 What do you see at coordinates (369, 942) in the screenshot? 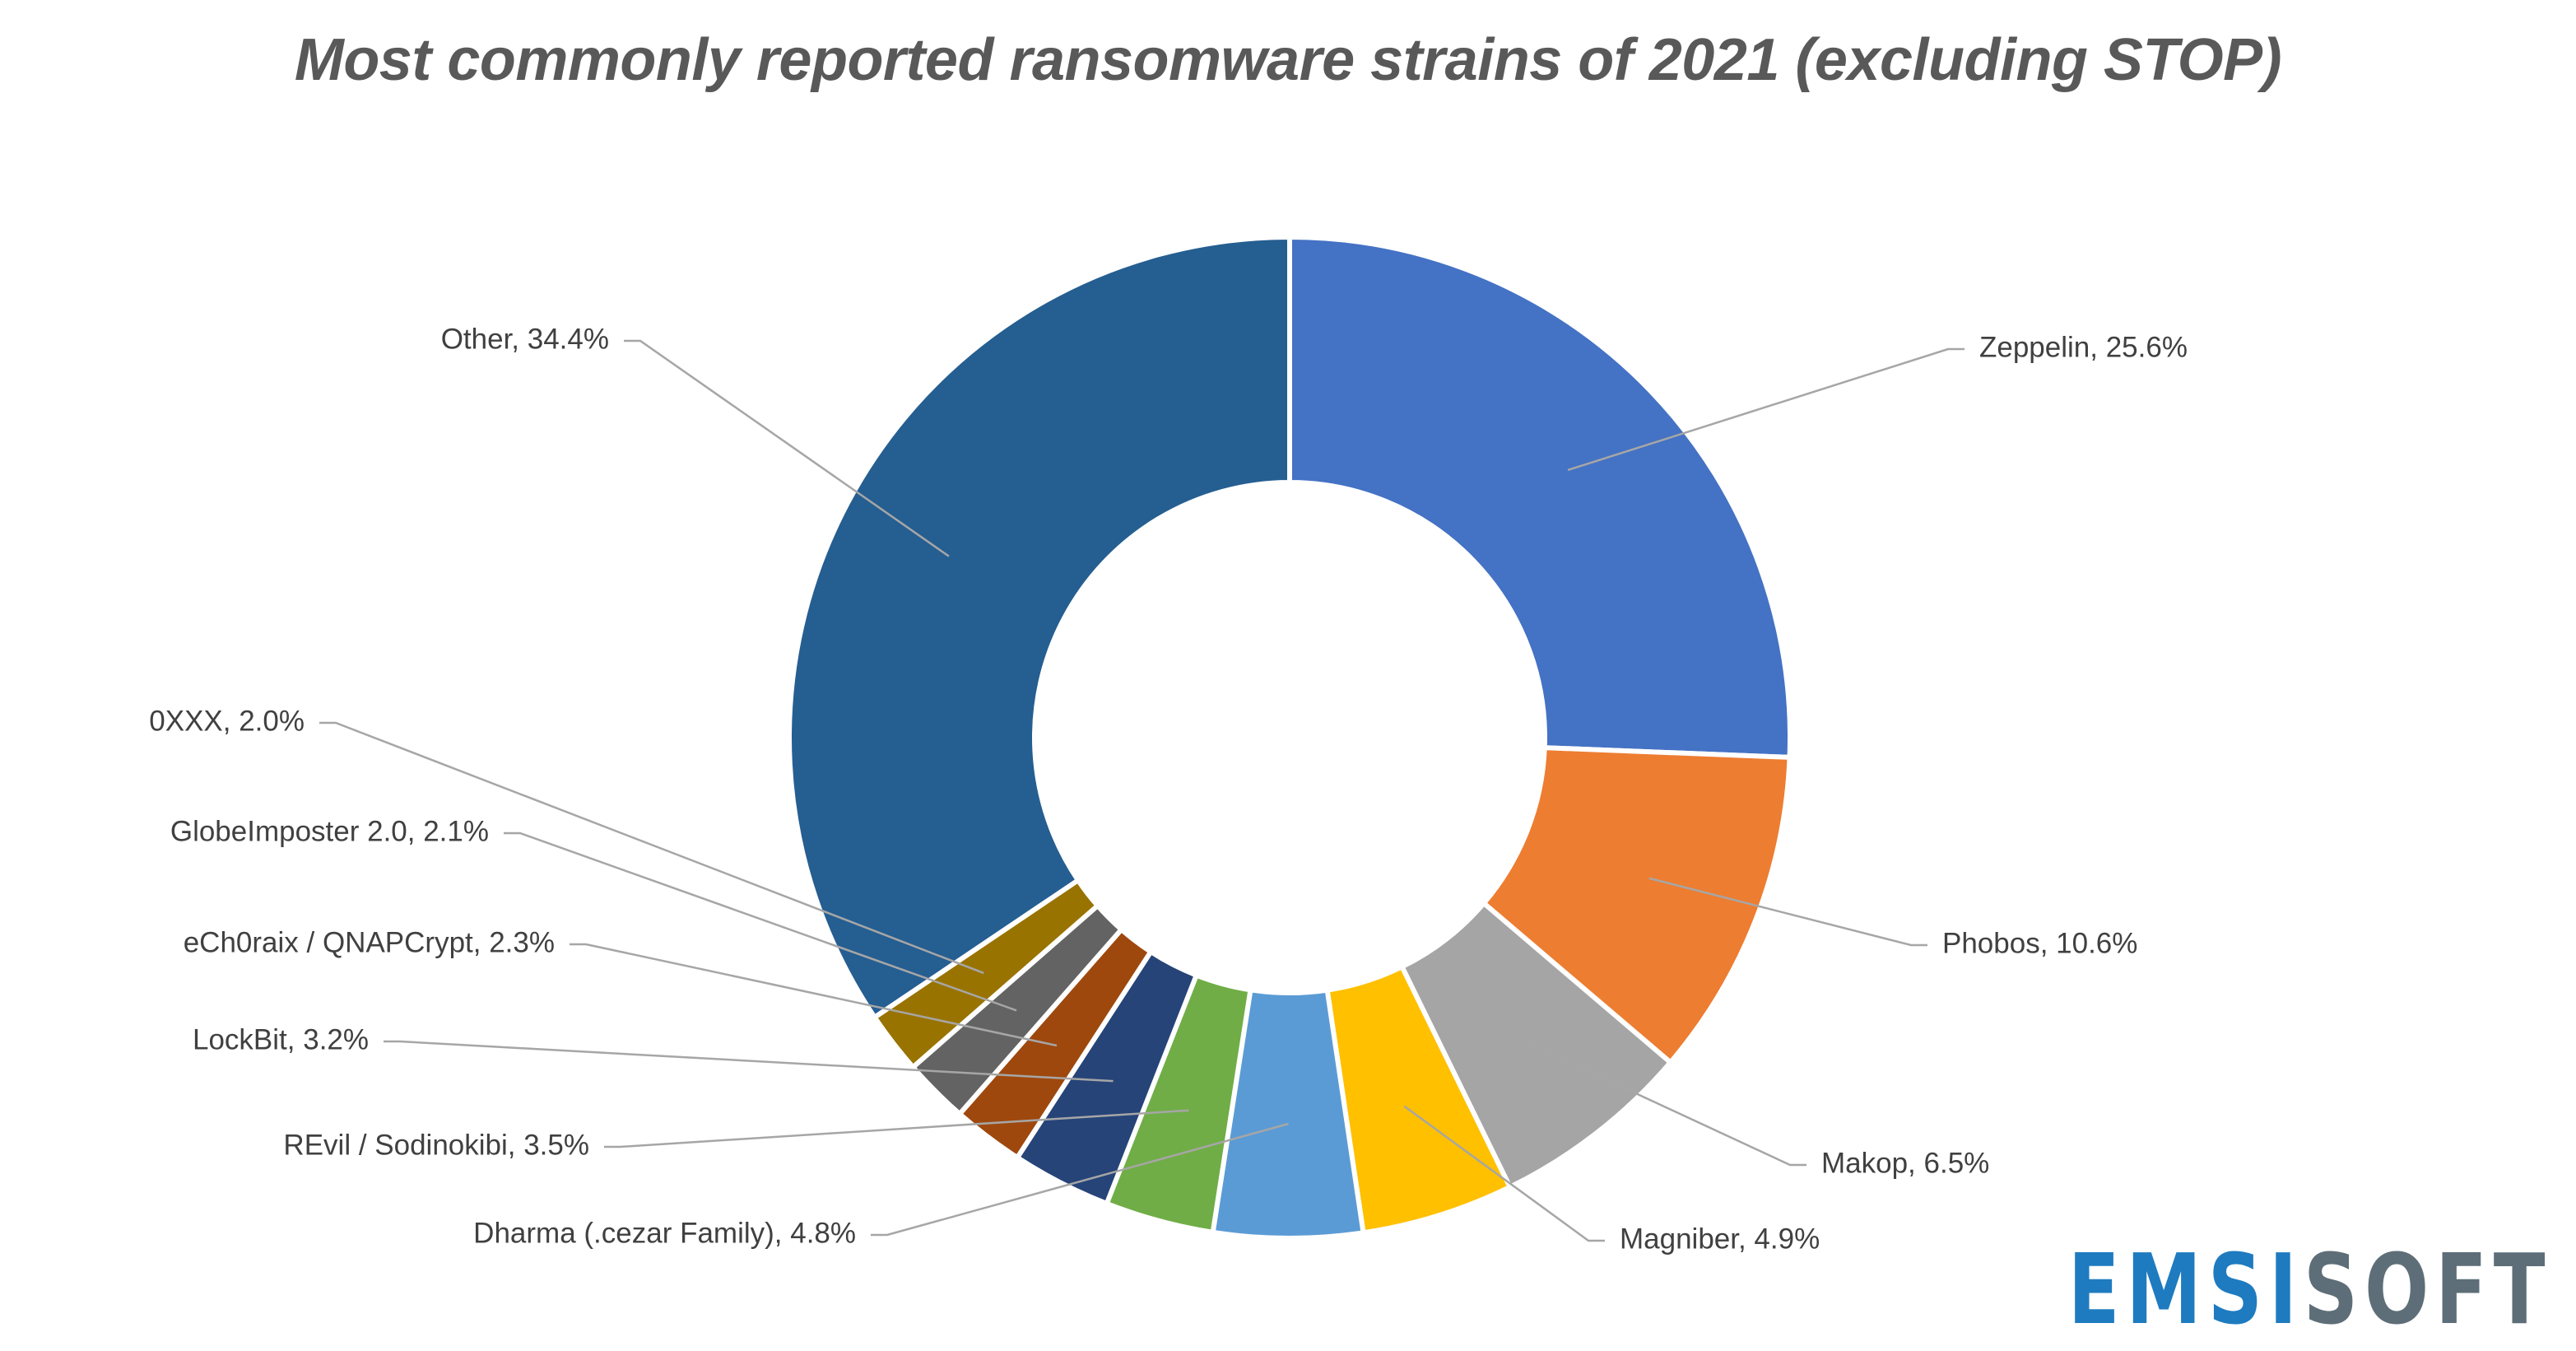
I see `data-label-ech0raix-qnapcrypt: eCh0raix / QNAPCrypt, 2.3%` at bounding box center [369, 942].